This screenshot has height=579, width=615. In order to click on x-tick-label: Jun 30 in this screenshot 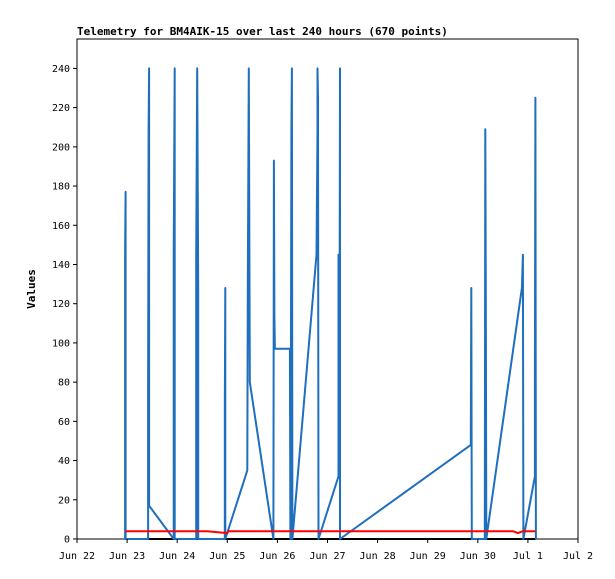, I will do `click(478, 556)`.